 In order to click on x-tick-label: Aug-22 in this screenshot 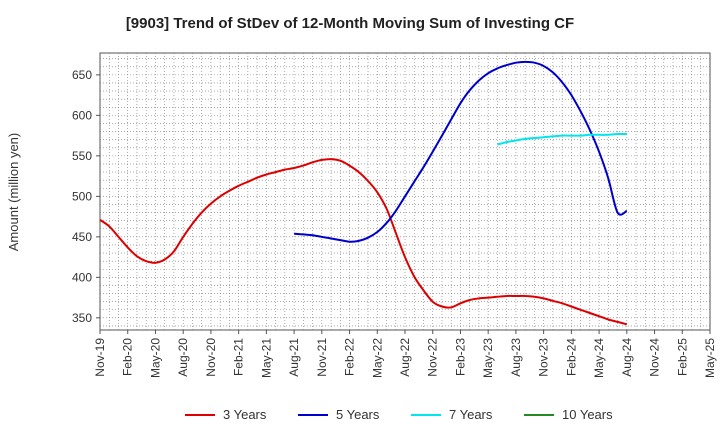, I will do `click(405, 357)`.